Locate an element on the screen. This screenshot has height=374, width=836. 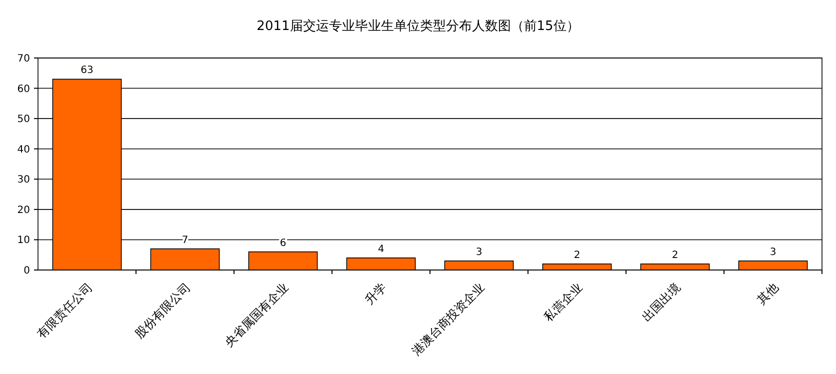
x-tick-label: 央省属国有企业 is located at coordinates (257, 315).